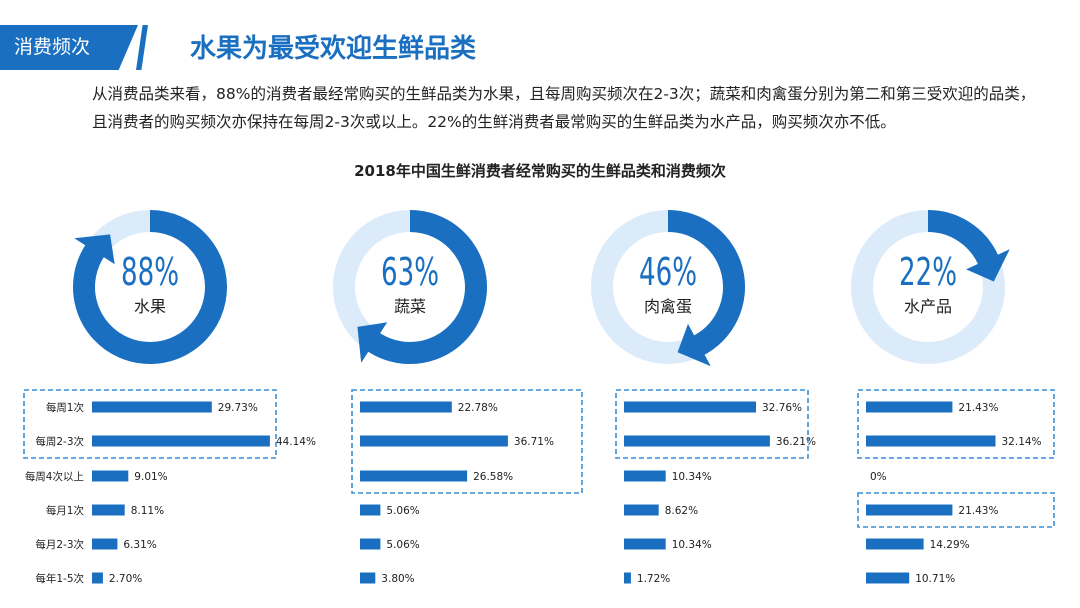 The height and width of the screenshot is (608, 1080). What do you see at coordinates (139, 545) in the screenshot?
I see `bar-value-label: 6.31%` at bounding box center [139, 545].